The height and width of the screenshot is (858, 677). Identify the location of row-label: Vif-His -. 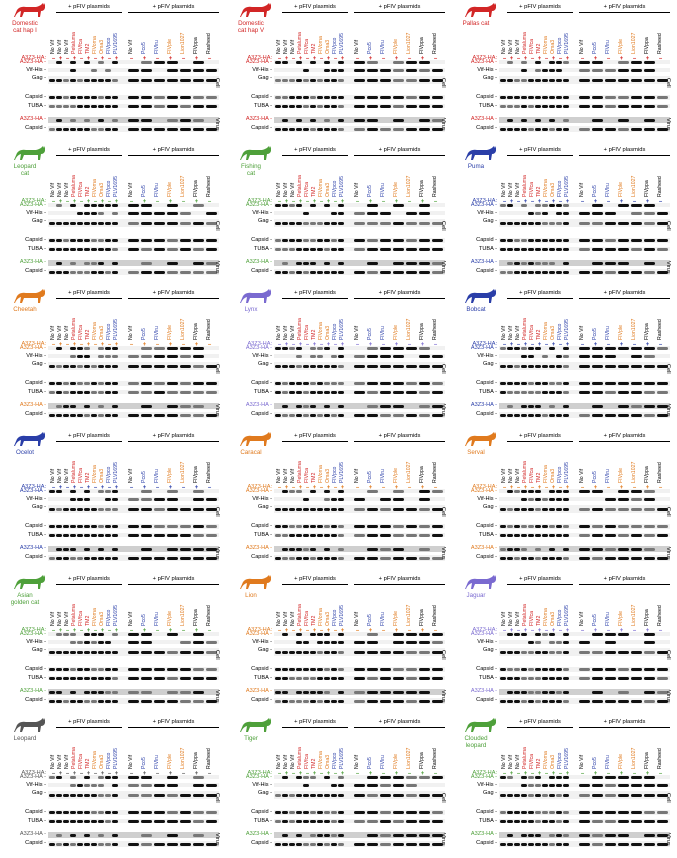
(487, 356).